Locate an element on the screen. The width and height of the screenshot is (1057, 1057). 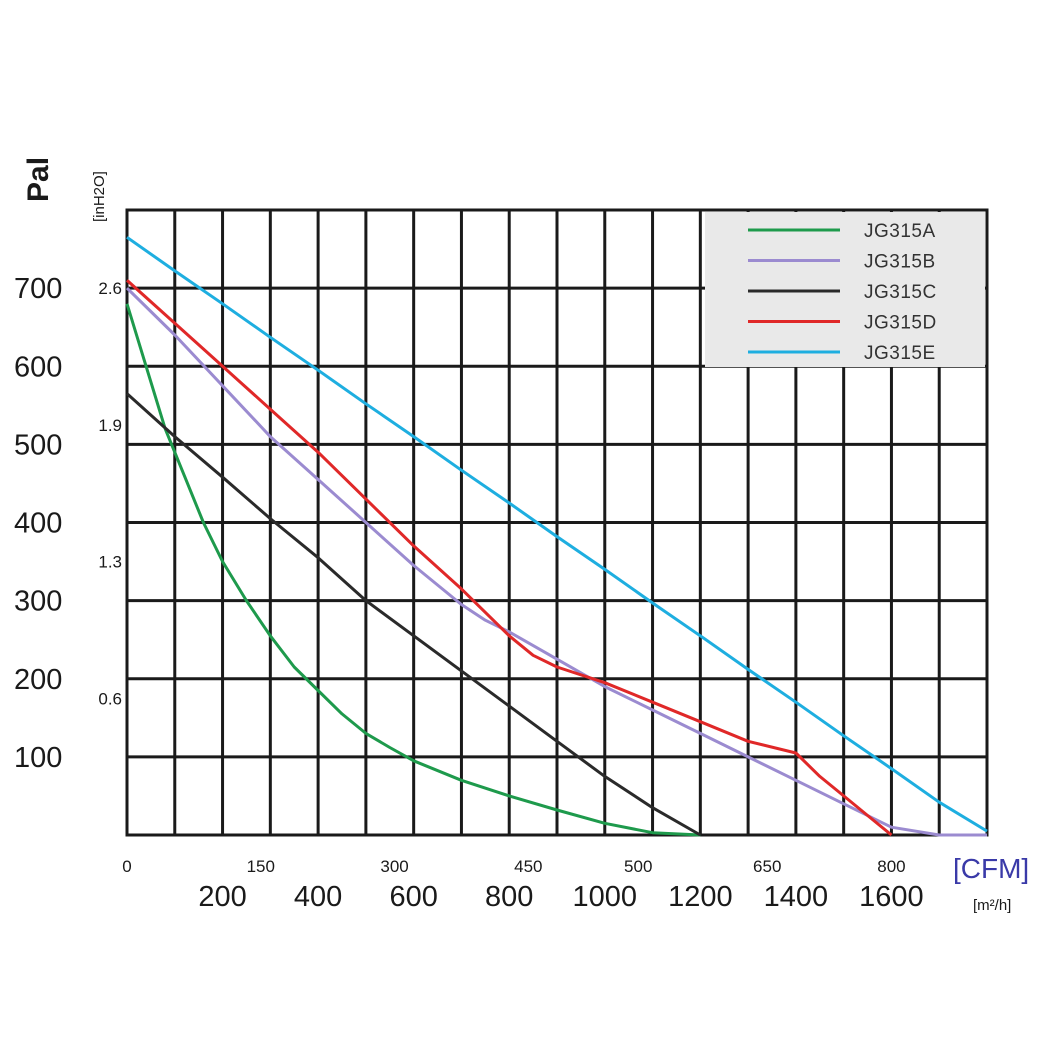
y-tick-label-pa: 700 is located at coordinates (38, 289).